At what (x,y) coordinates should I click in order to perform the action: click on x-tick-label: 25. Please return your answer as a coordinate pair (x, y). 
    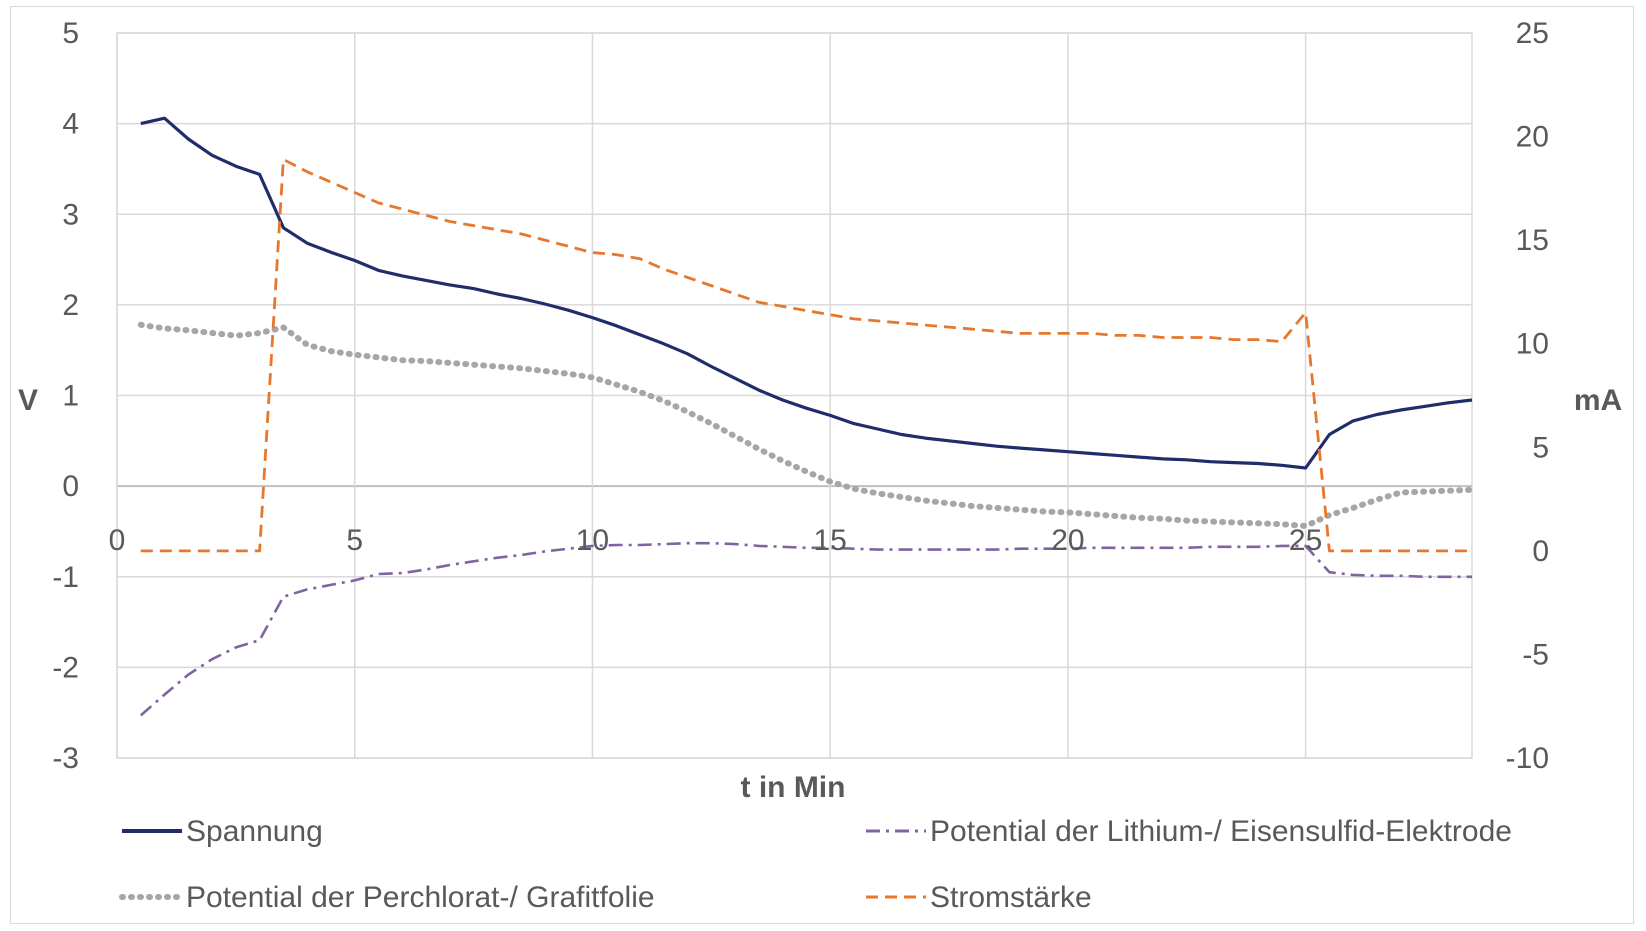
    Looking at the image, I should click on (1305, 540).